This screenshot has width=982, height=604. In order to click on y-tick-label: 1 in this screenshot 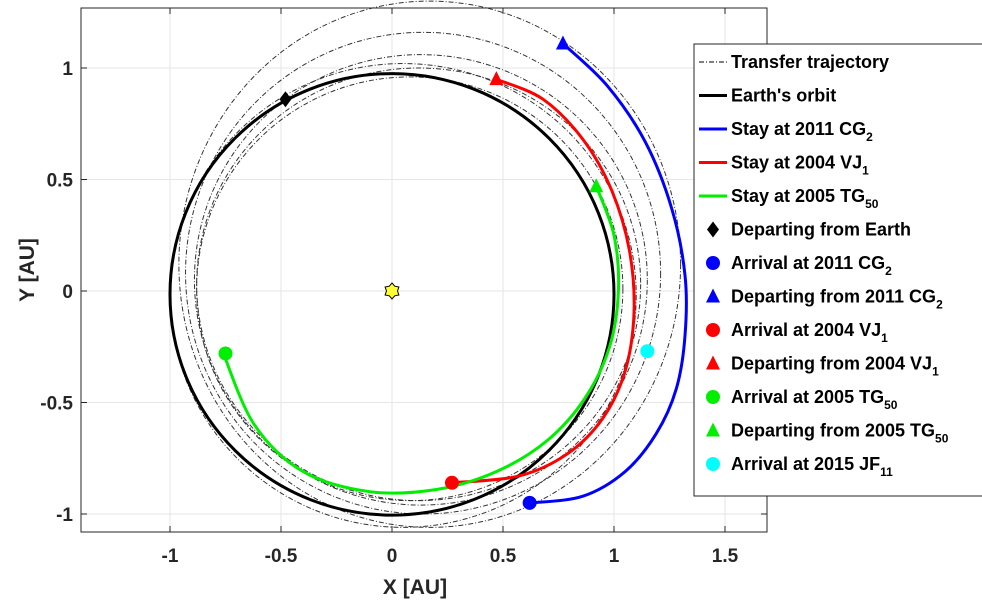, I will do `click(67, 69)`.